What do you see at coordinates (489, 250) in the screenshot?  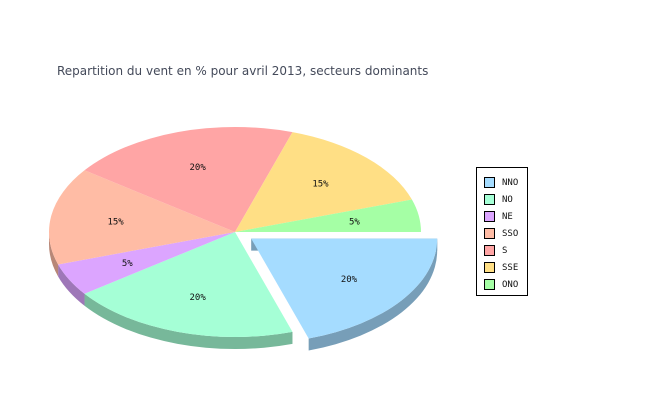 I see `legend-swatch-s` at bounding box center [489, 250].